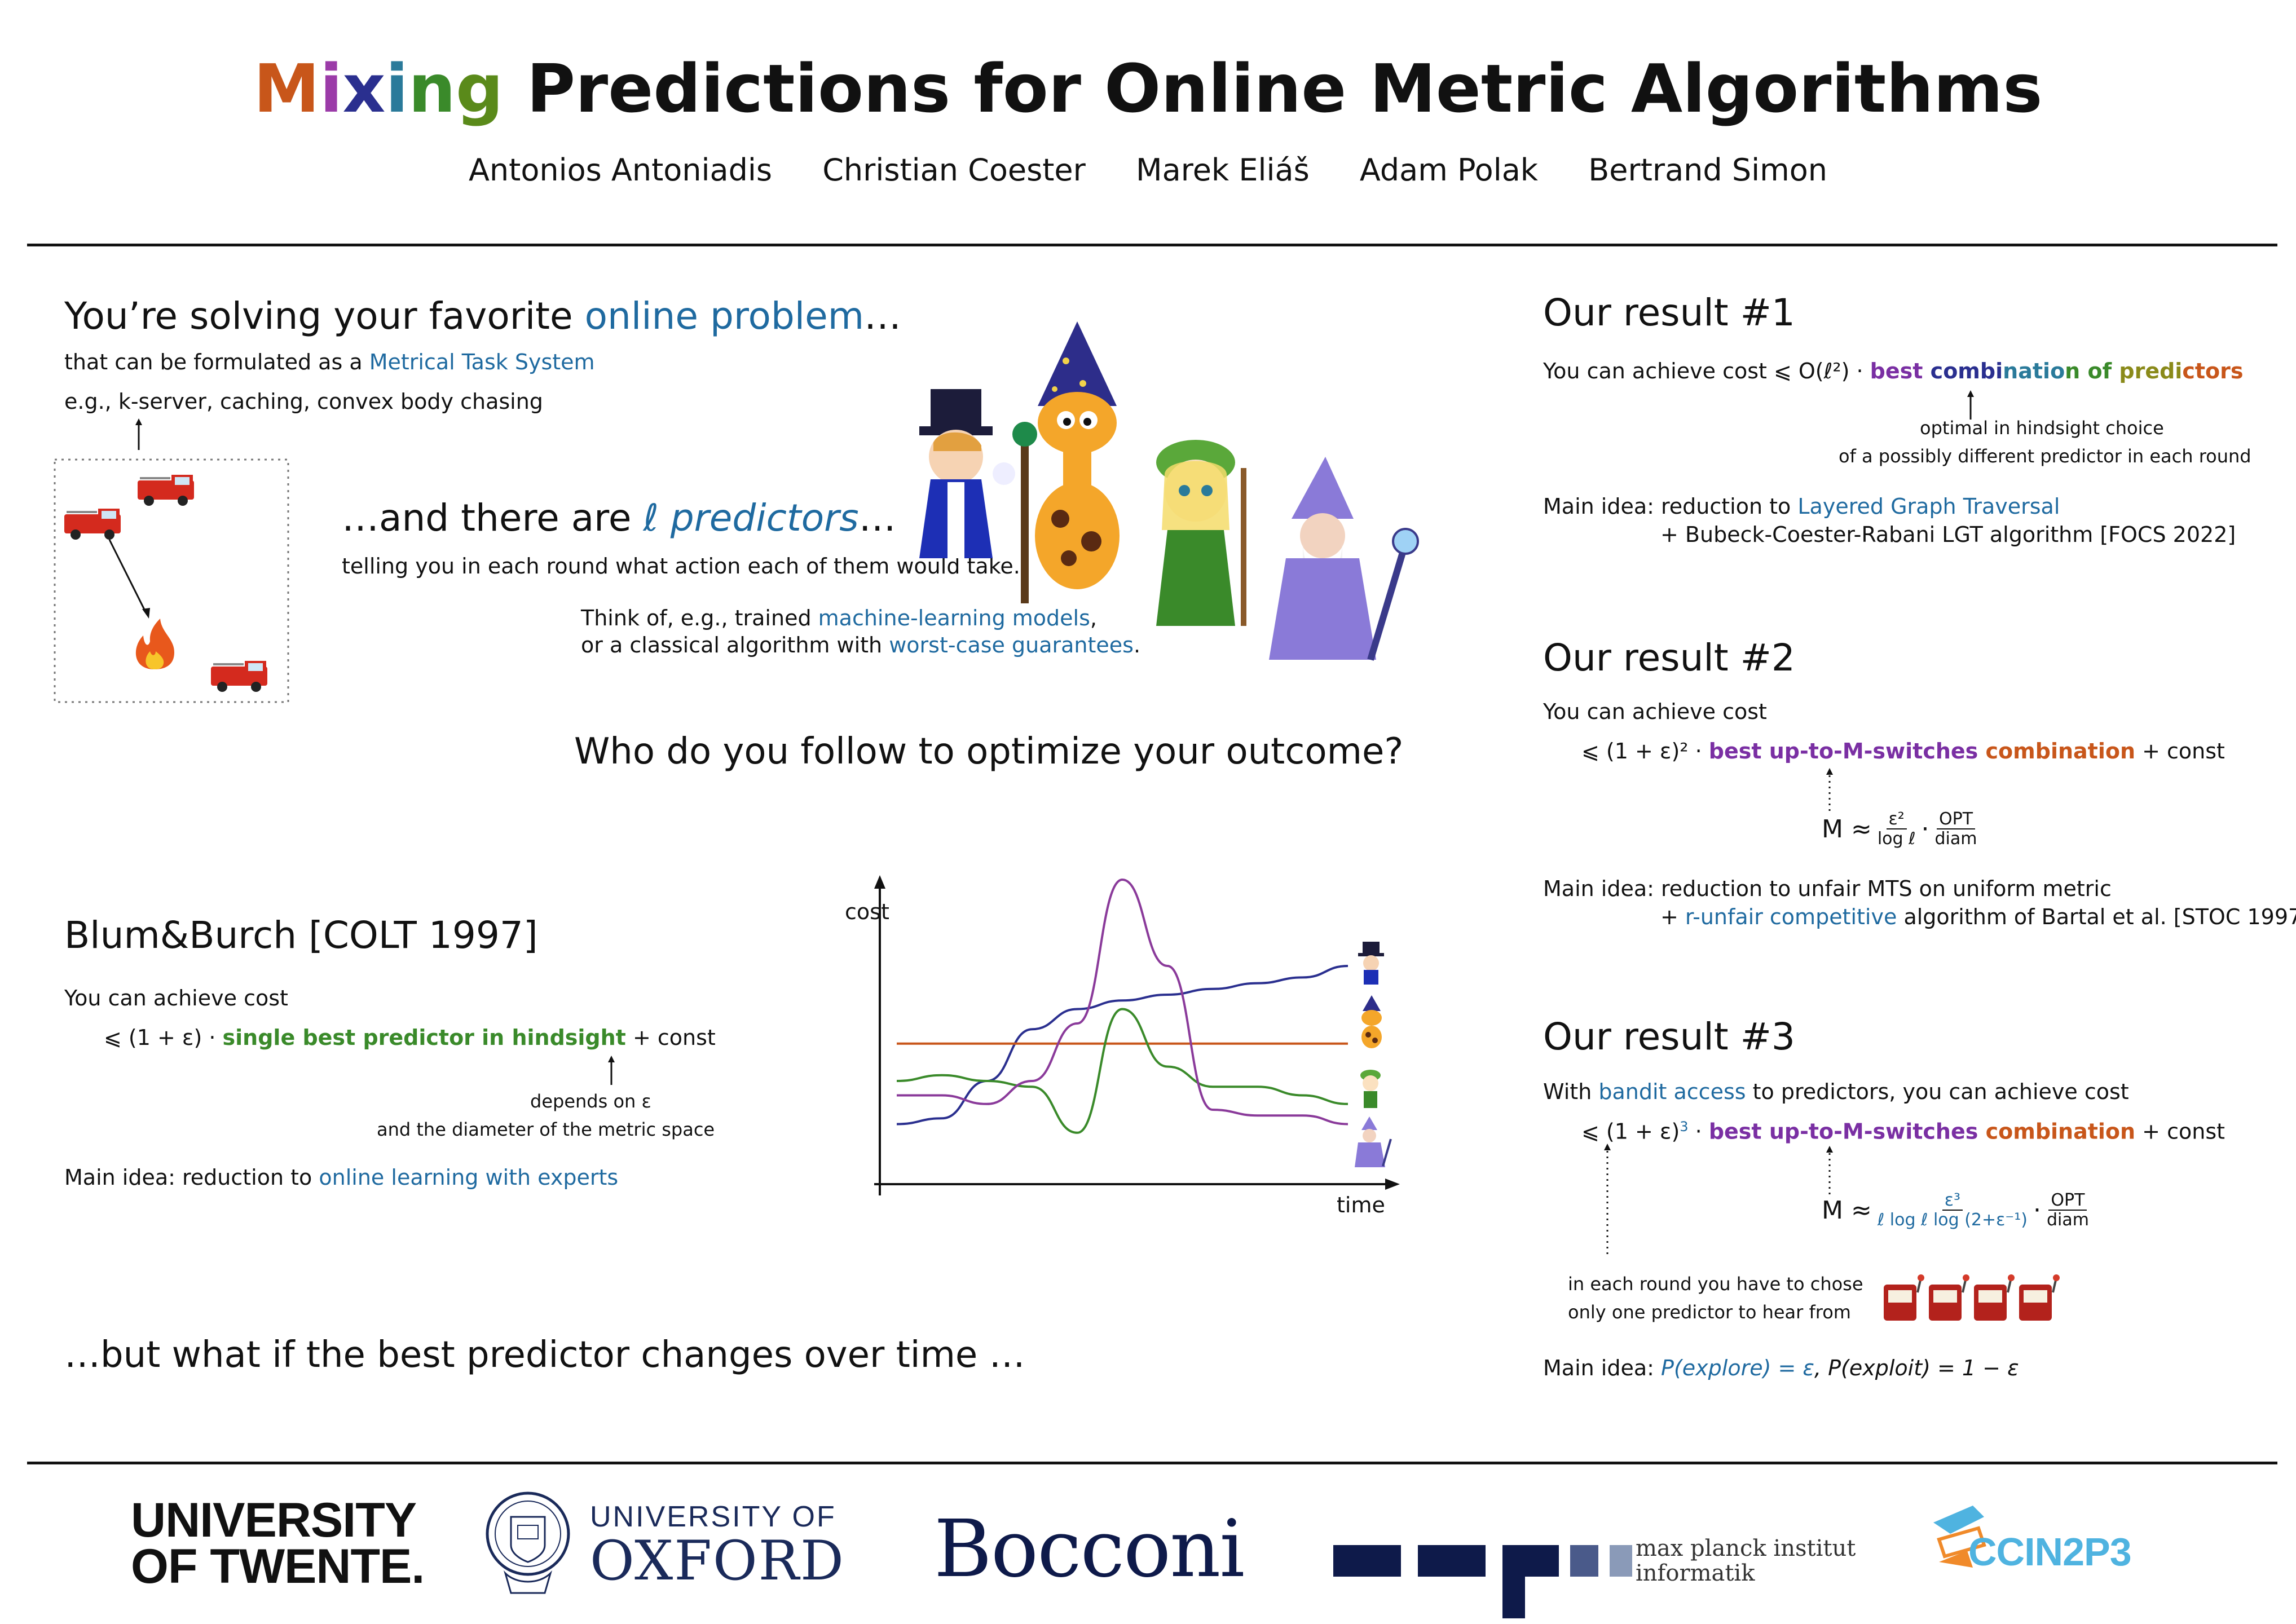  What do you see at coordinates (1955, 1210) in the screenshot?
I see `result3-m-formula: M ≈ ε³ ℓ log ℓ log (2+ε⁻¹) · OPT diam` at bounding box center [1955, 1210].